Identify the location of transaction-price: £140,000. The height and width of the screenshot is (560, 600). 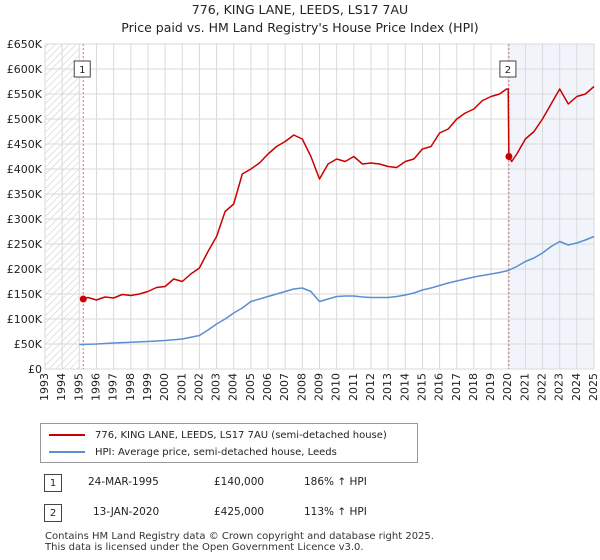
(239, 482).